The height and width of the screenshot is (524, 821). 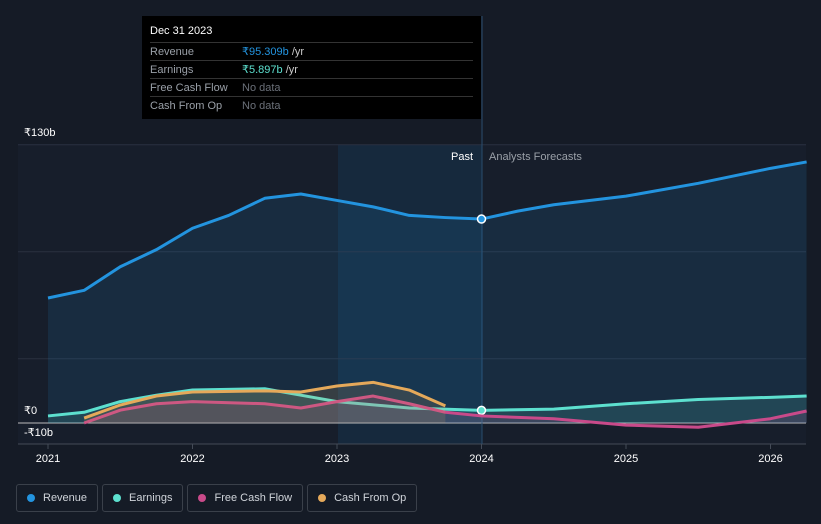 I want to click on y-tick-label: ₹130b, so click(x=39, y=133).